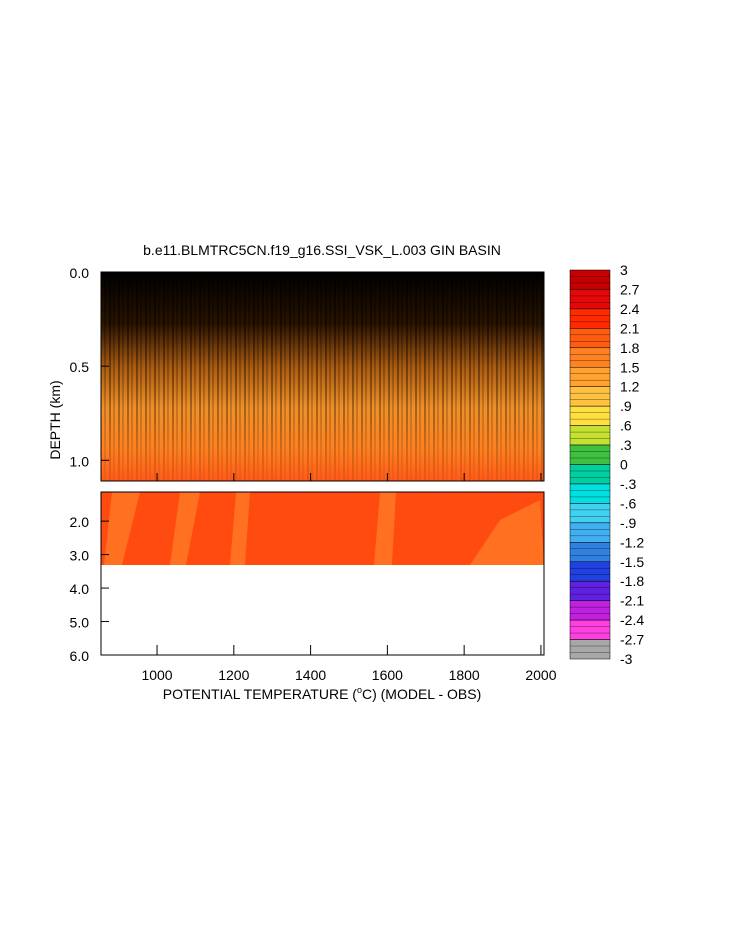 Image resolution: width=733 pixels, height=950 pixels. I want to click on colorbar-label: 1.5, so click(630, 367).